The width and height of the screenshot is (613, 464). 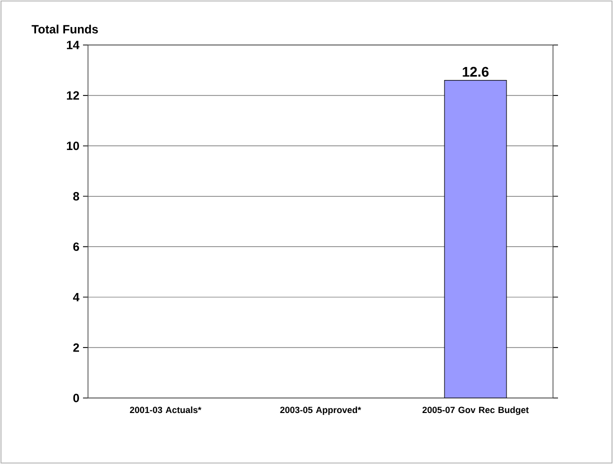 What do you see at coordinates (76, 297) in the screenshot?
I see `y-tick-label: 4` at bounding box center [76, 297].